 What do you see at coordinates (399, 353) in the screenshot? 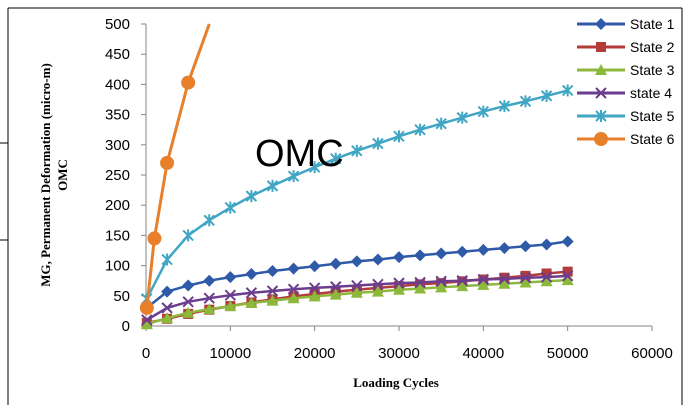
I see `x-tick-label: 30000` at bounding box center [399, 353].